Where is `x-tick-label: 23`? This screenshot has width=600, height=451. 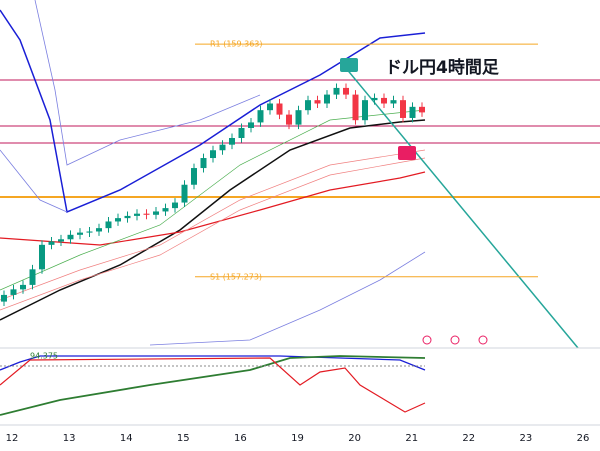 x-tick-label: 23 is located at coordinates (526, 438).